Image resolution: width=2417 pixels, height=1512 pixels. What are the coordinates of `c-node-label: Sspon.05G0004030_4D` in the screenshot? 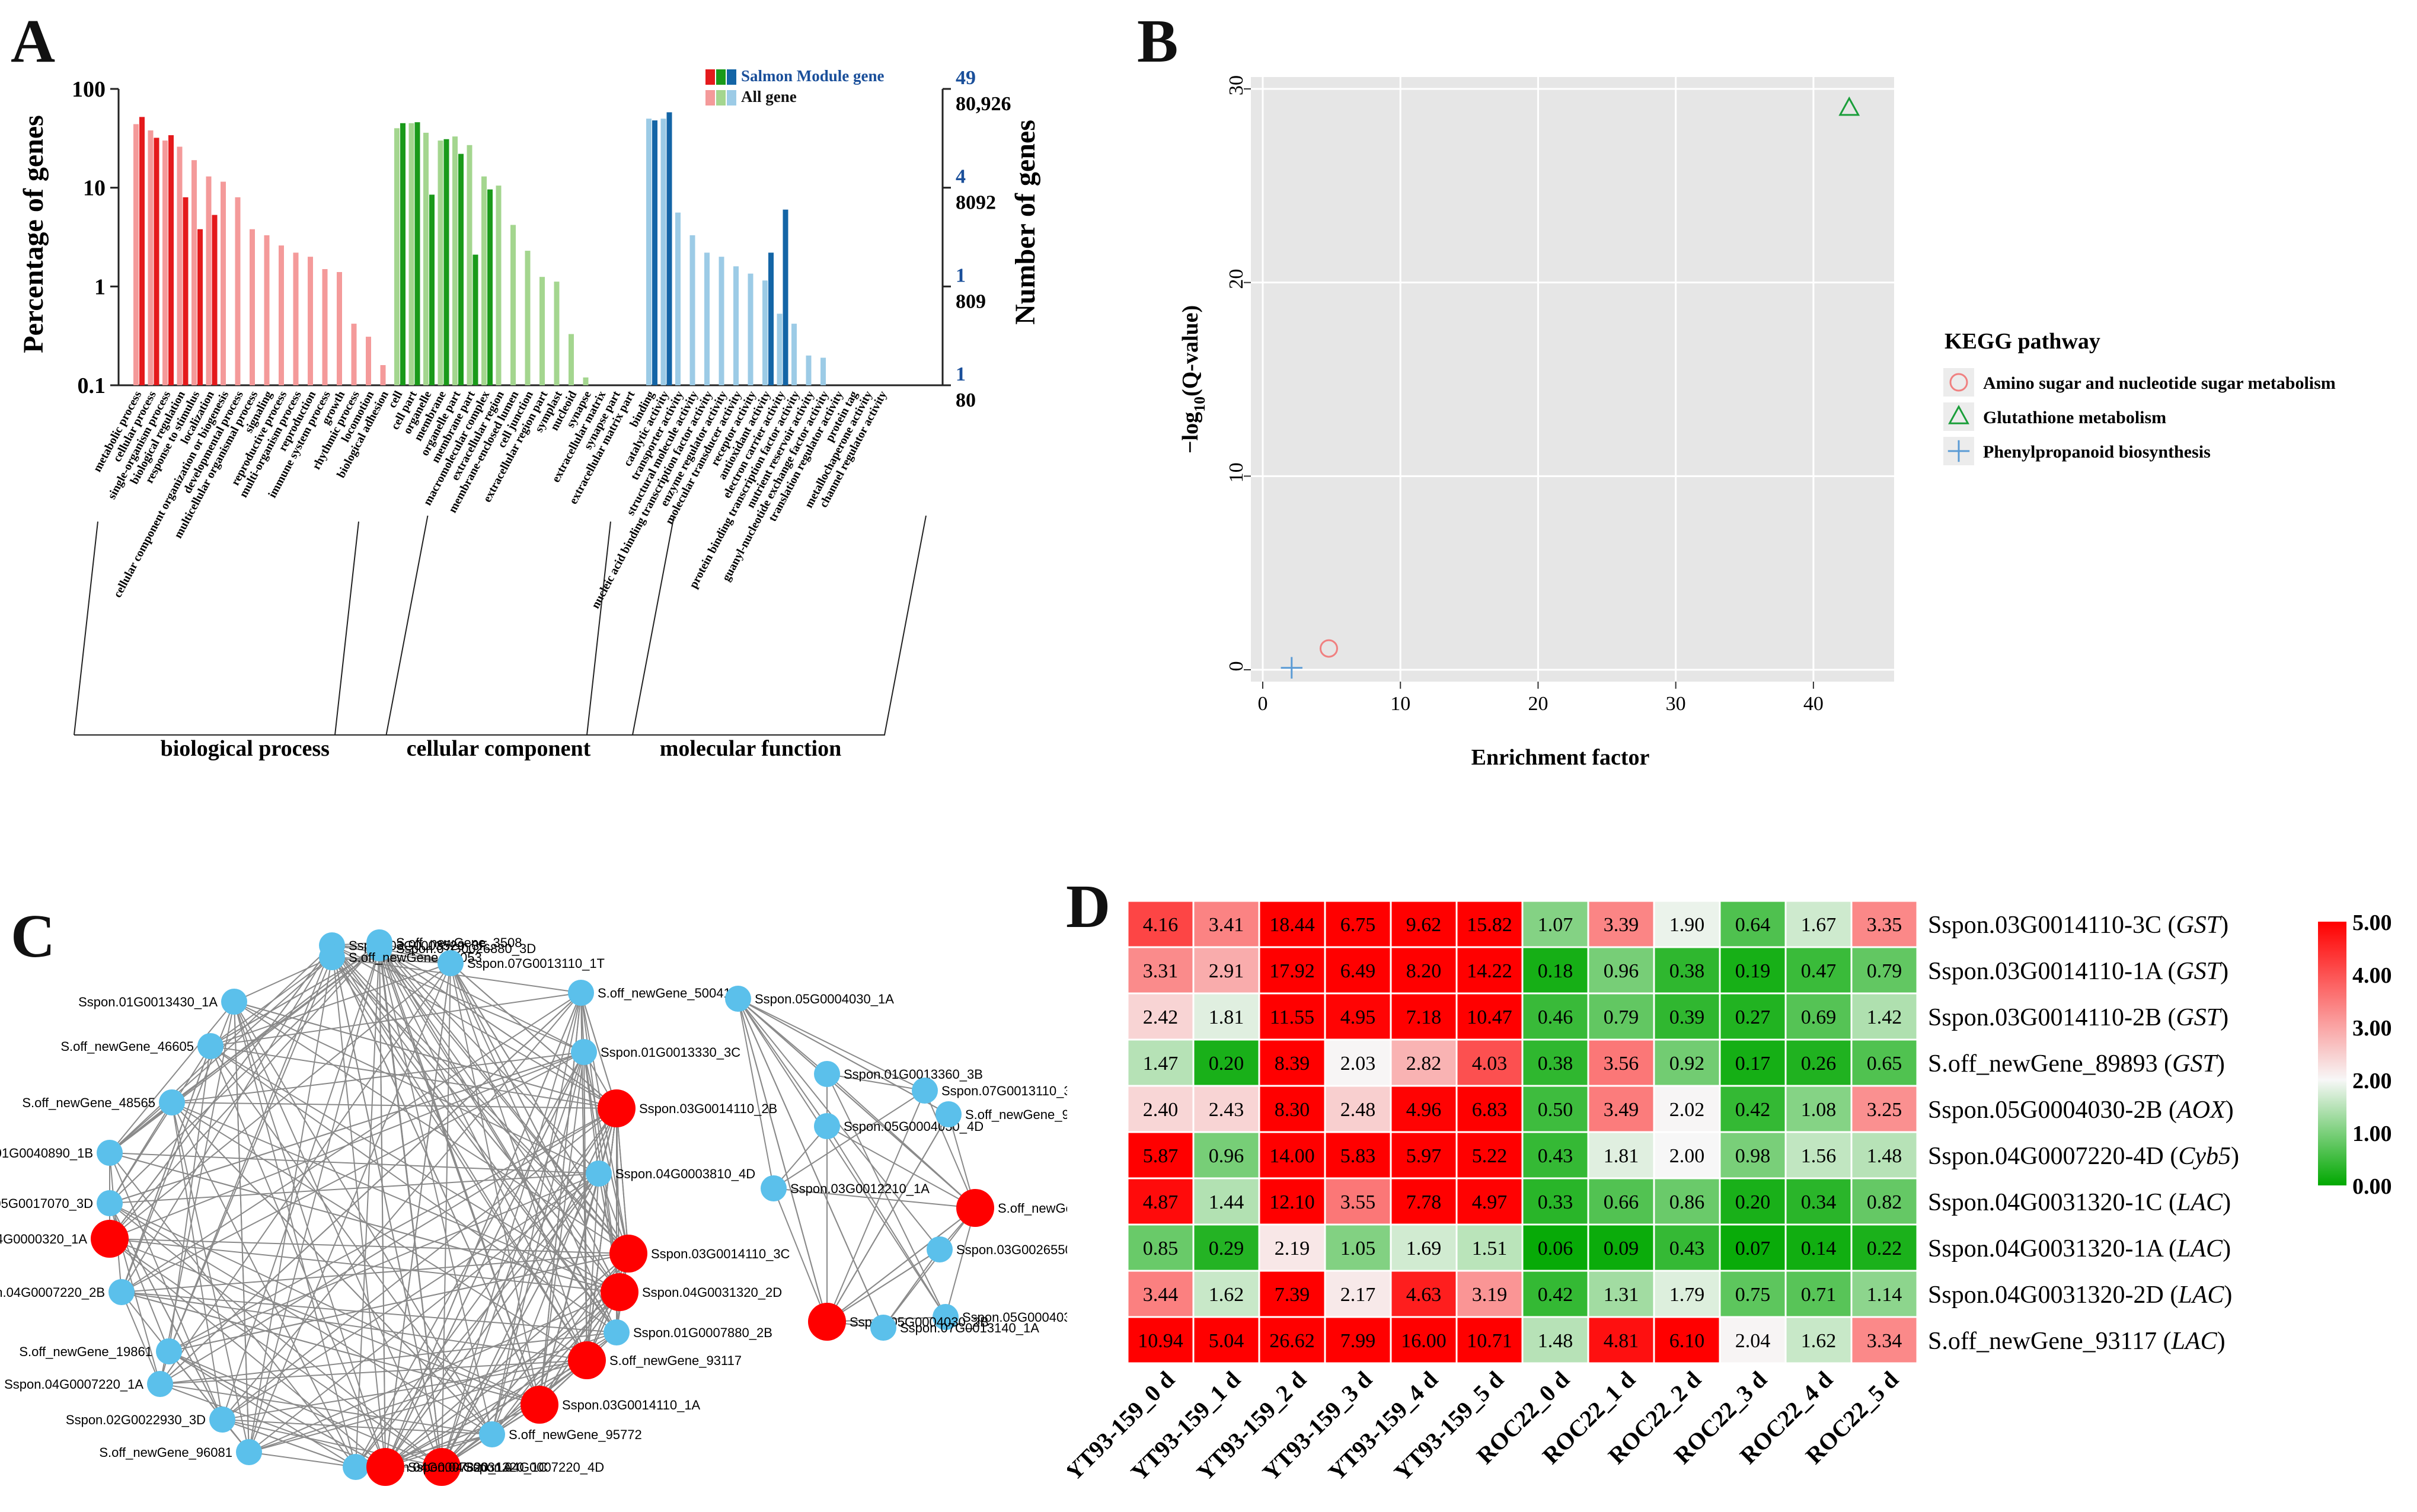 It's located at (914, 1126).